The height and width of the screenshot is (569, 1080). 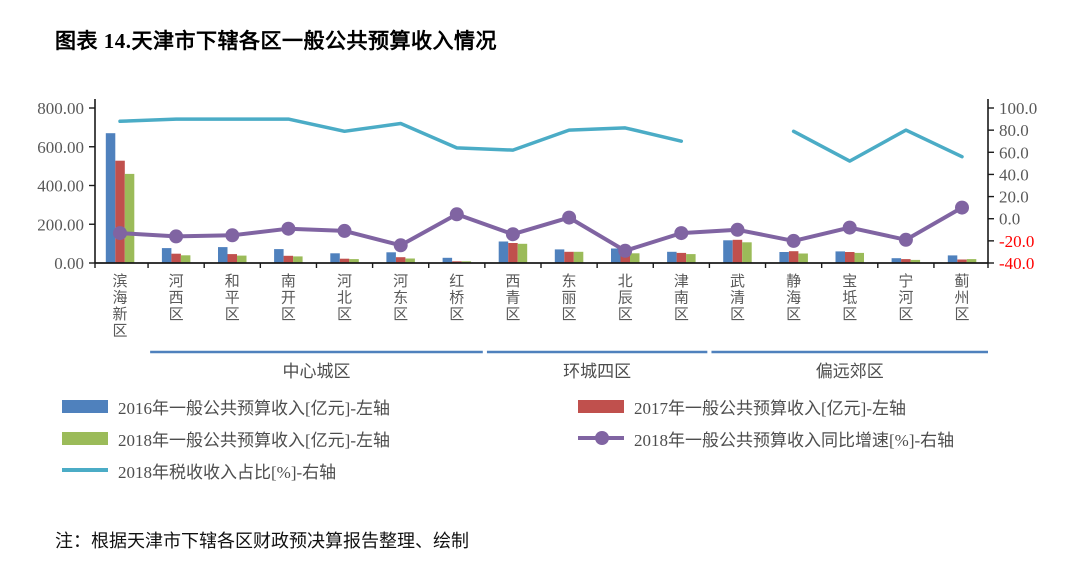 I want to click on category-label: 西青区, so click(x=512, y=298).